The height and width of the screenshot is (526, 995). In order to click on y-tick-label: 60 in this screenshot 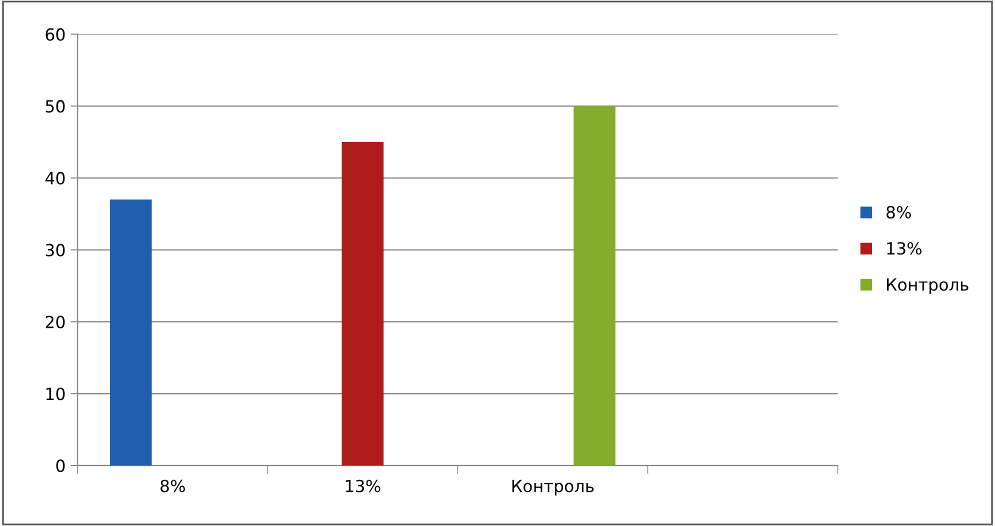, I will do `click(55, 34)`.